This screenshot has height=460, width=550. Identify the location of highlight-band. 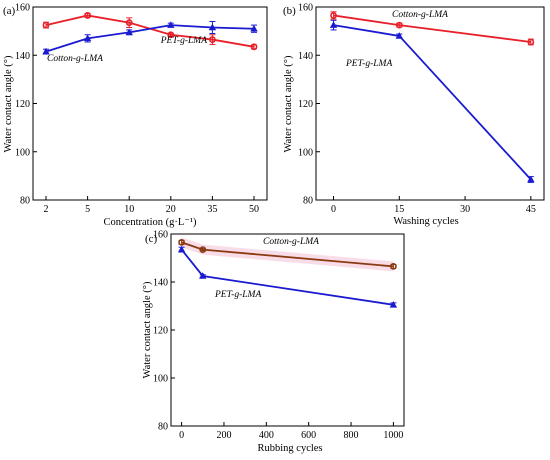
(287, 254).